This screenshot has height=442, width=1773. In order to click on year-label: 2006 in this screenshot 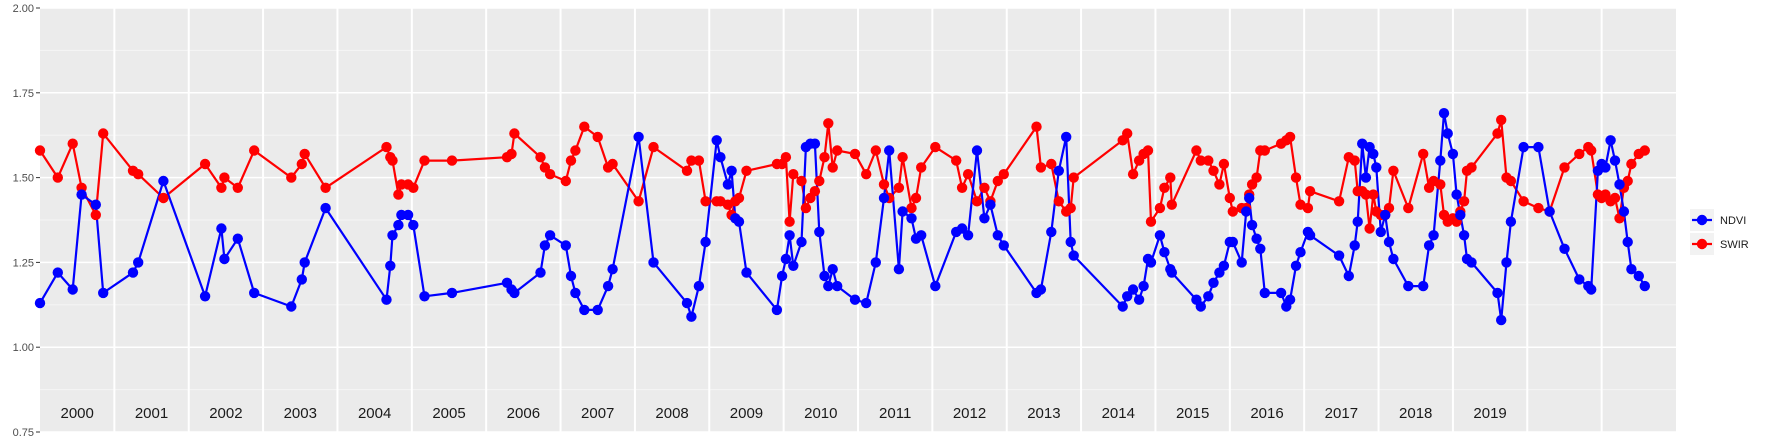, I will do `click(523, 413)`.